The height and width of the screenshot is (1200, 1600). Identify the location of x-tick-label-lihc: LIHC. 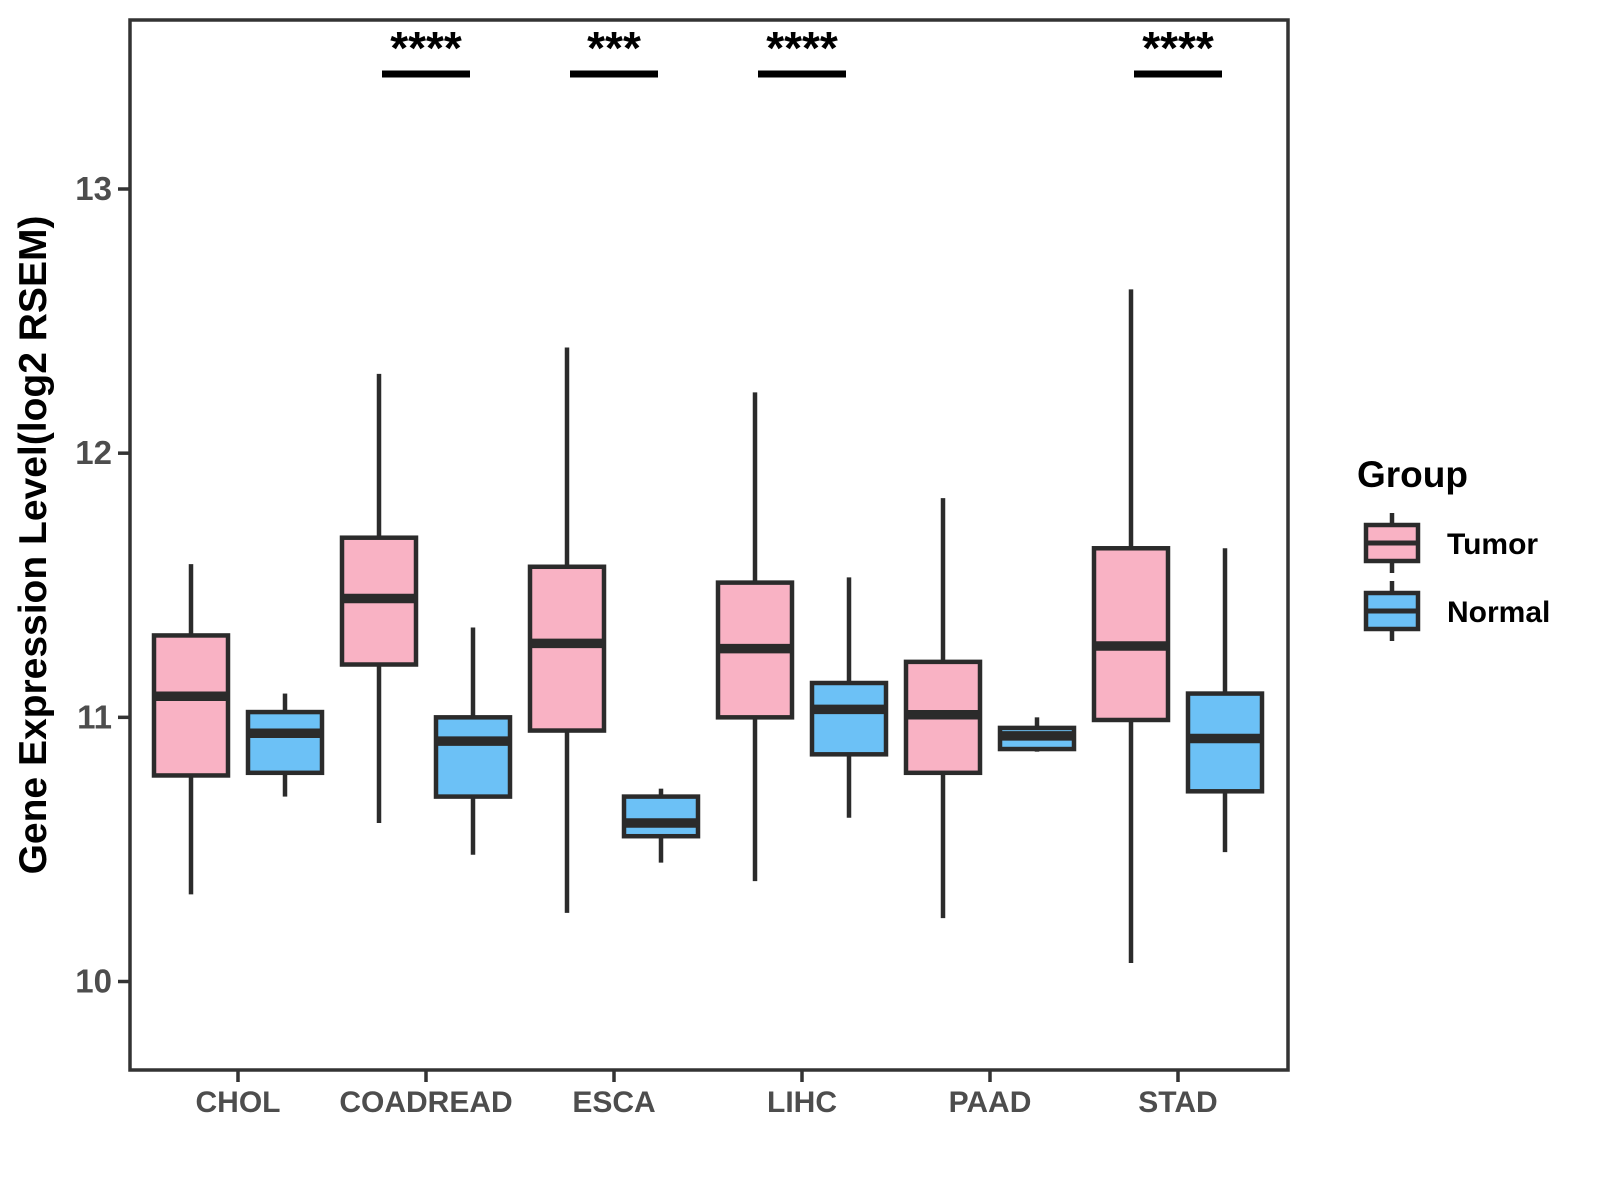
(802, 1102).